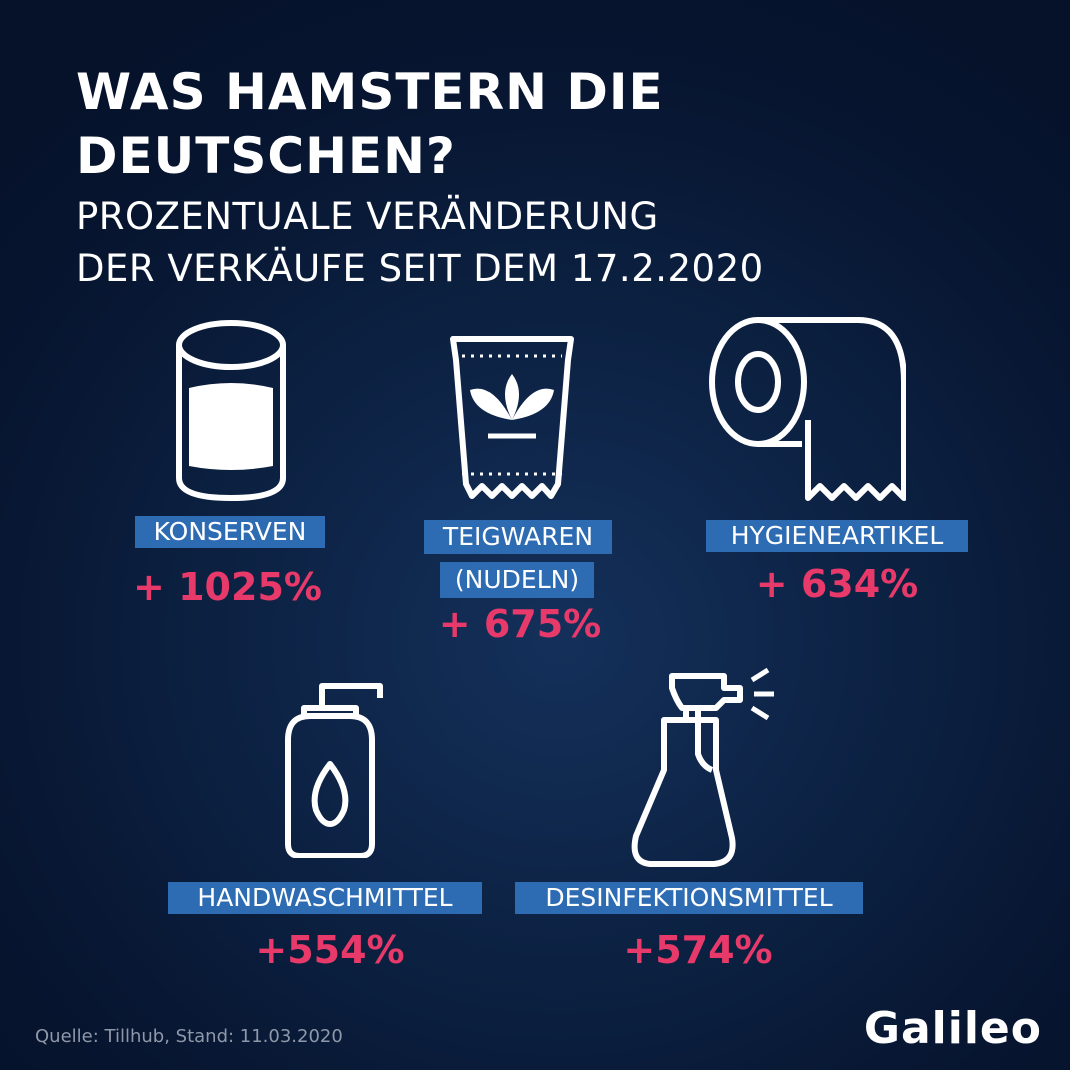 The width and height of the screenshot is (1070, 1070). Describe the element at coordinates (689, 898) in the screenshot. I see `item-label-desinfektionsmittel: DESINFEKTIONSMITTEL` at that location.